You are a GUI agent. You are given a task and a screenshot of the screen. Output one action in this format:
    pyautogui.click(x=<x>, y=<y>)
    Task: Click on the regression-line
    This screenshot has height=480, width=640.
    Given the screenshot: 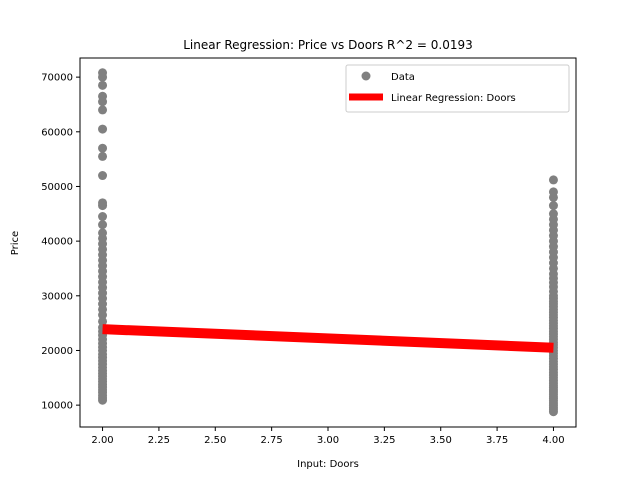 What is the action you would take?
    pyautogui.click(x=328, y=338)
    